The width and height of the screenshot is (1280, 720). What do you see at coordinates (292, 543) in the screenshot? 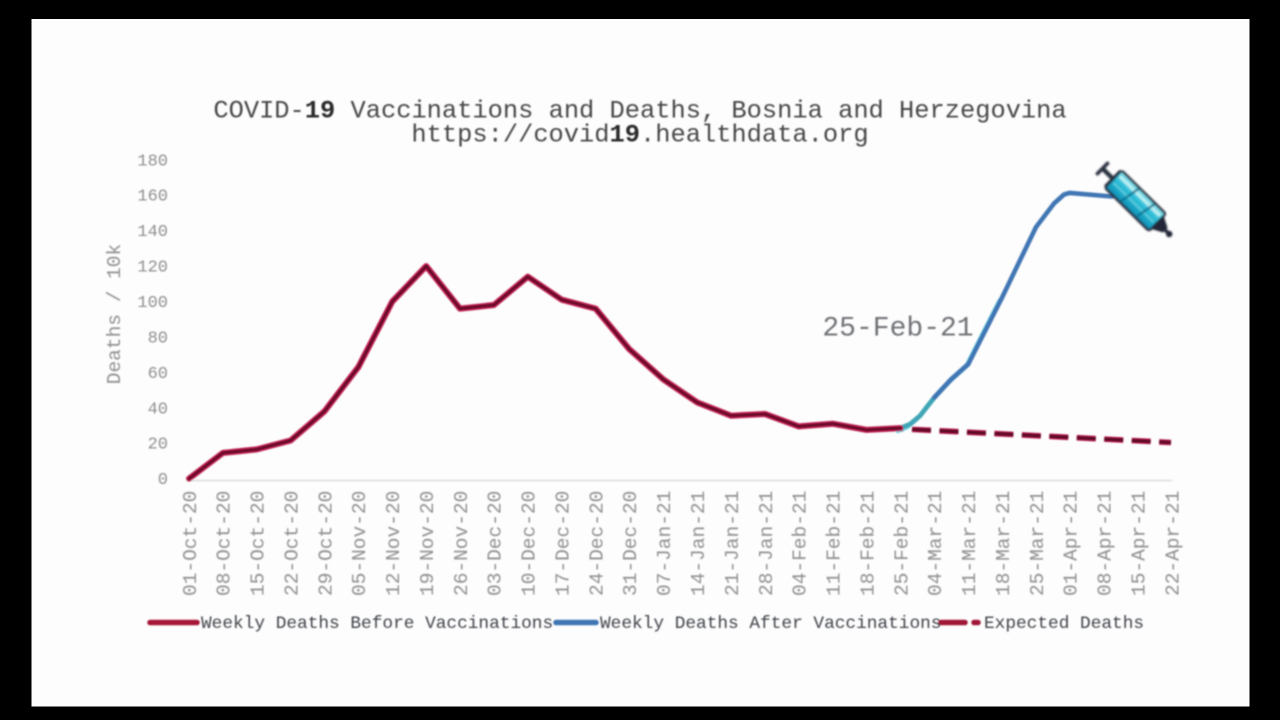
I see `svg-text: 22-Oct-20` at bounding box center [292, 543].